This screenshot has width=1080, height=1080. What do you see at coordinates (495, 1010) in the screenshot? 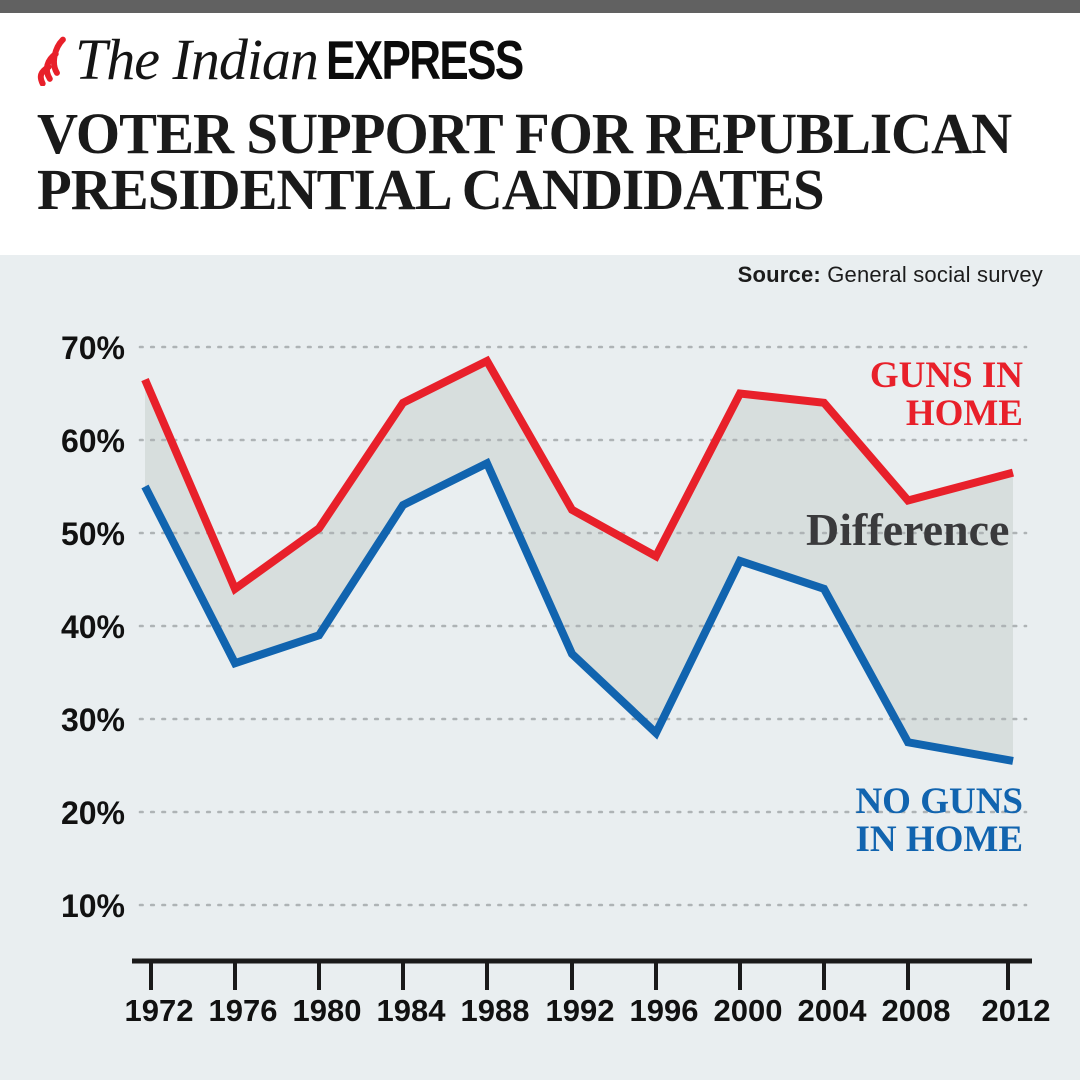
I see `x-axis-label-1988: 1988` at bounding box center [495, 1010].